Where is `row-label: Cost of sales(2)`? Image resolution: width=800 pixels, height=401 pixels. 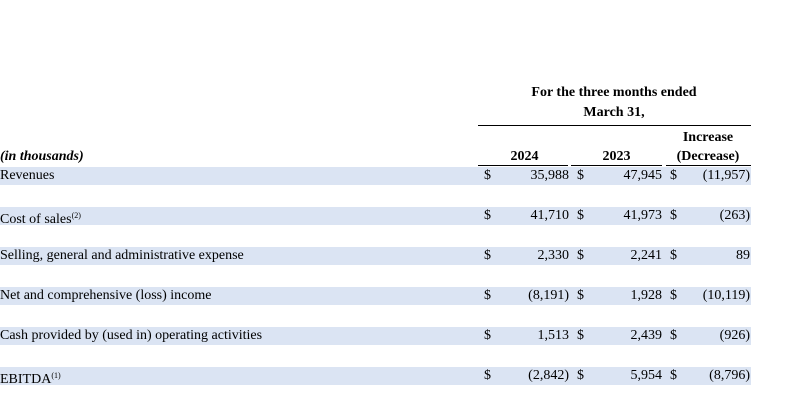 row-label: Cost of sales(2) is located at coordinates (40, 219).